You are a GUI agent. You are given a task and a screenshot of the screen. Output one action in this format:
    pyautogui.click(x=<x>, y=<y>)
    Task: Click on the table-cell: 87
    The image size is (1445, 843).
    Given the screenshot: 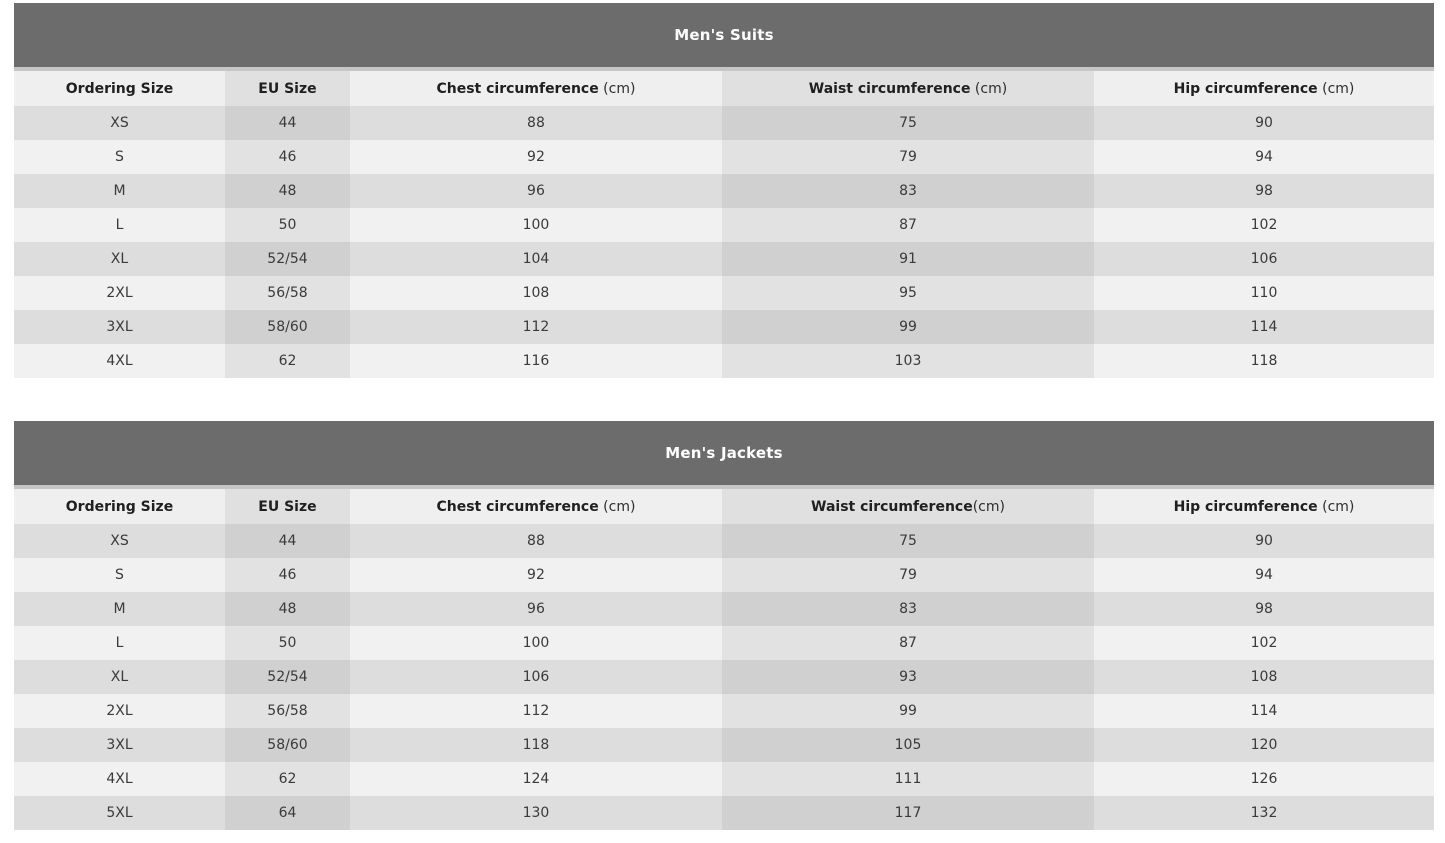 What is the action you would take?
    pyautogui.click(x=908, y=643)
    